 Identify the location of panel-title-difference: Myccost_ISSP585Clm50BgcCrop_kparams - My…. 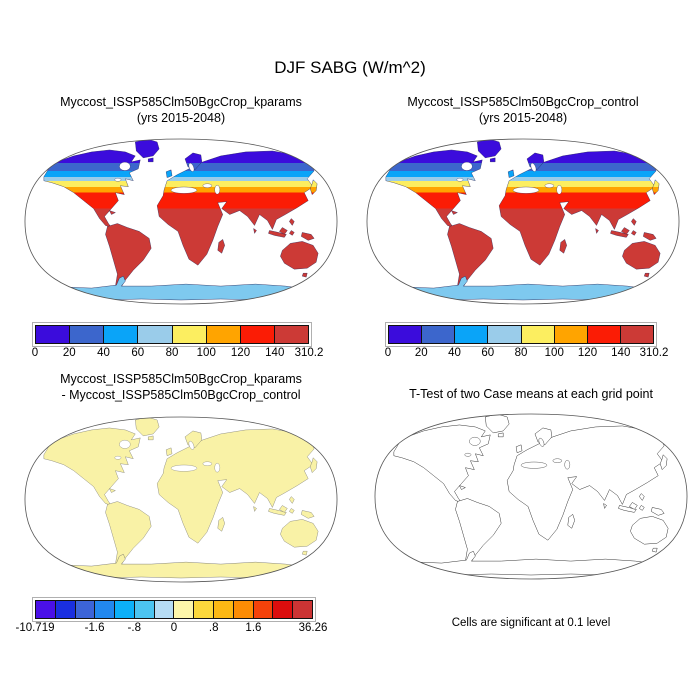
(181, 387).